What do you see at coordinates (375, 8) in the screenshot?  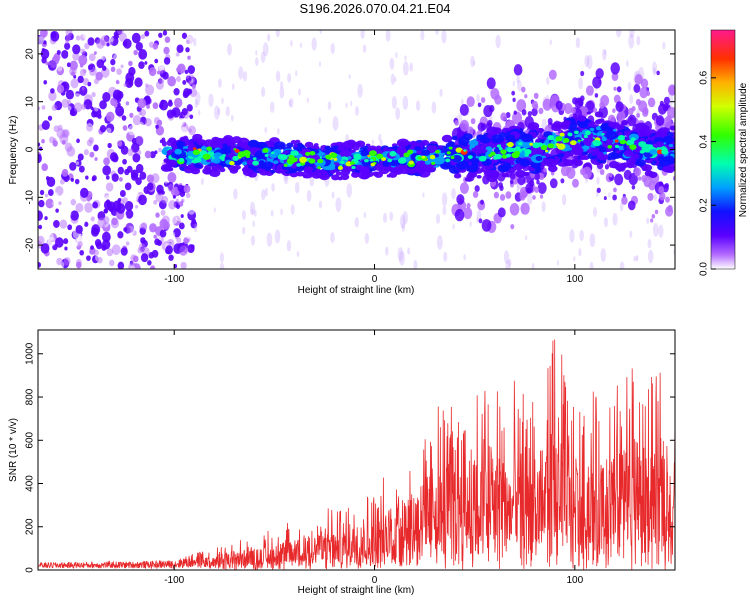 I see `figure-title: S196.2026.070.04.21.E04` at bounding box center [375, 8].